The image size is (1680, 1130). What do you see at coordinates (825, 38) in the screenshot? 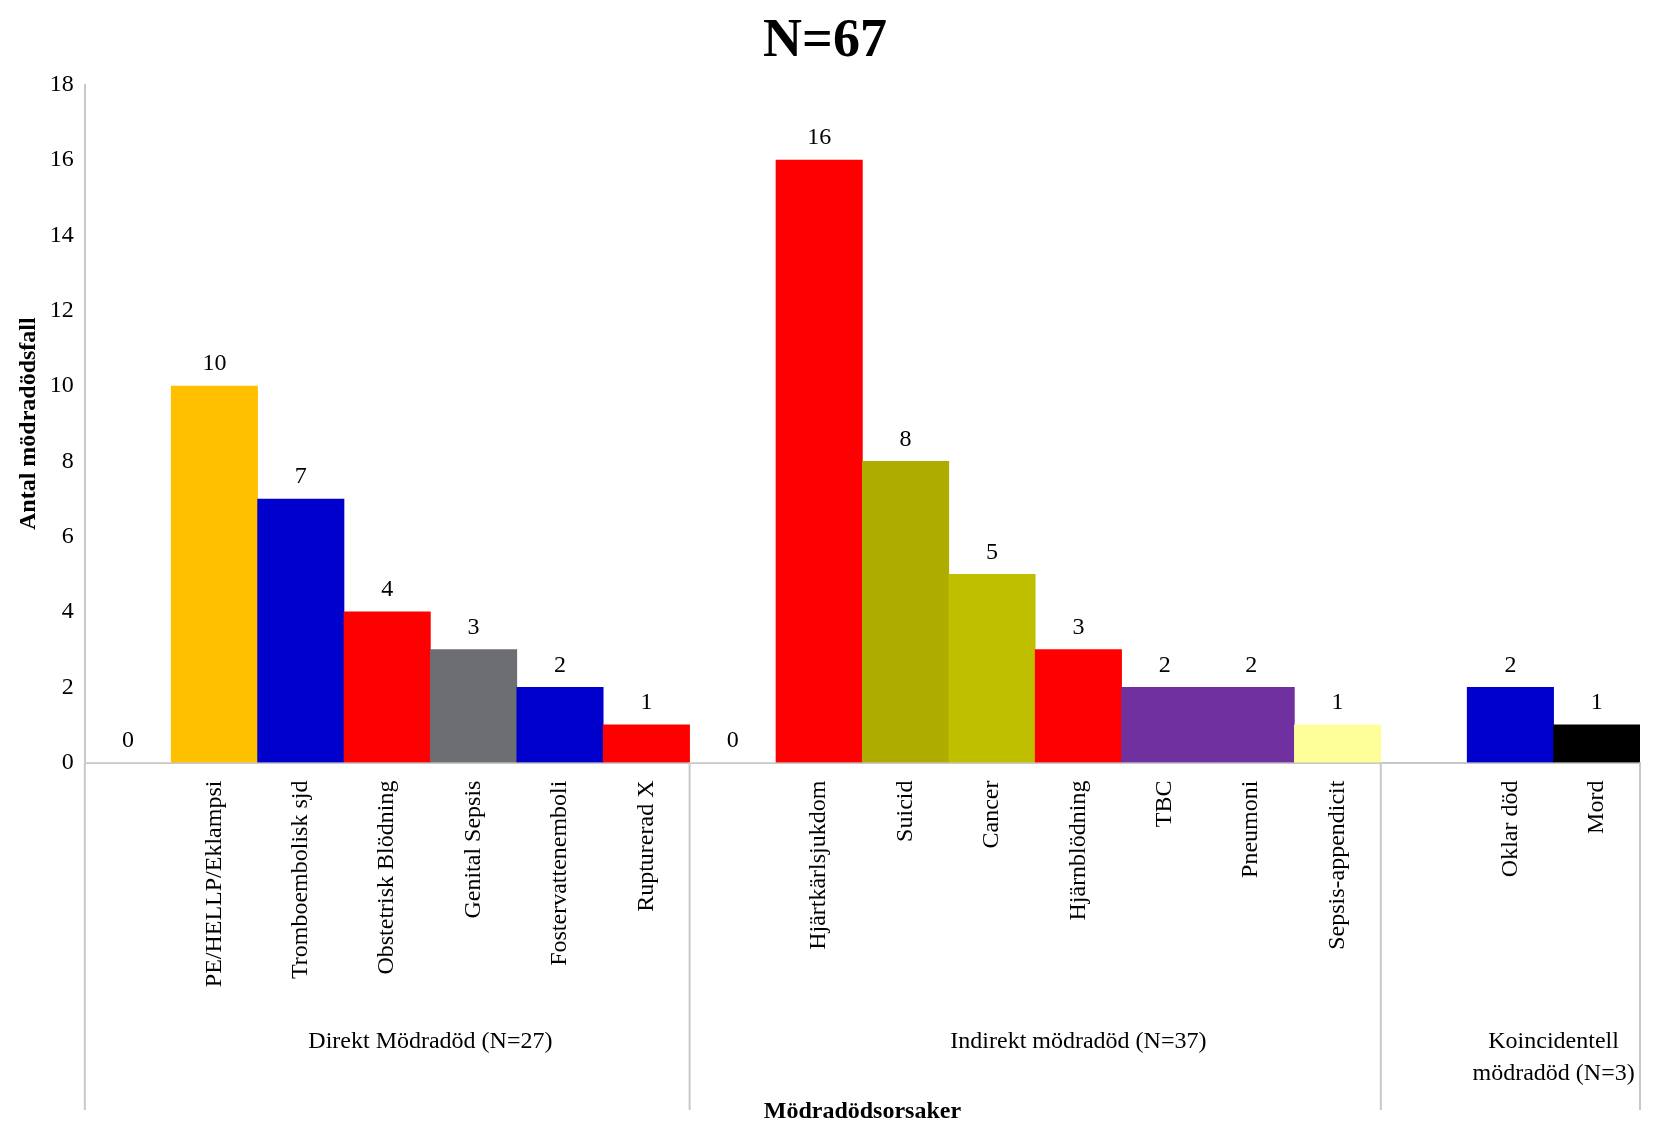
I see `chart-title: N=67` at bounding box center [825, 38].